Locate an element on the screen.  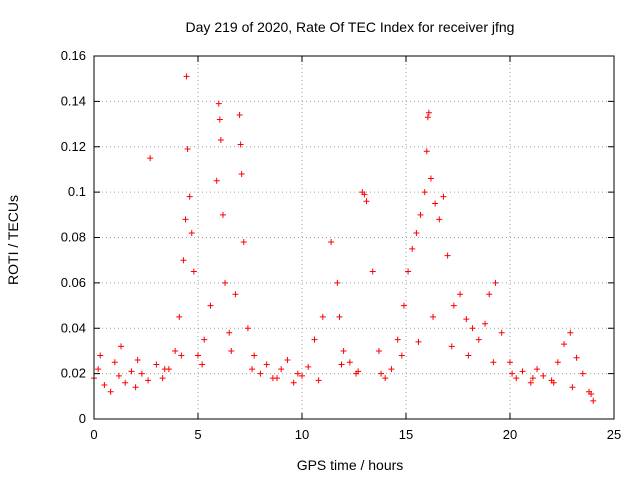
x-tick-label: 10 is located at coordinates (302, 434).